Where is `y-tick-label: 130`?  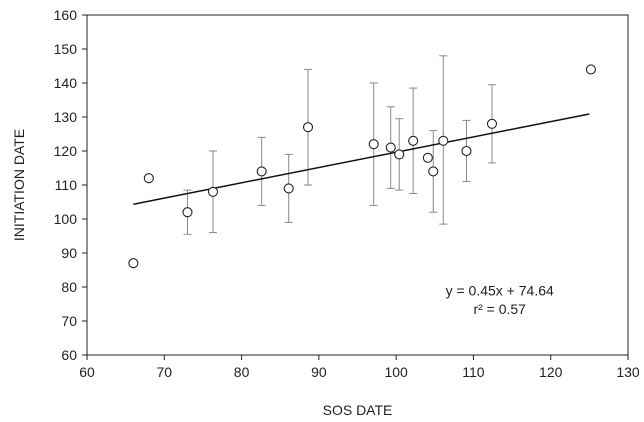
y-tick-label: 130 is located at coordinates (66, 117).